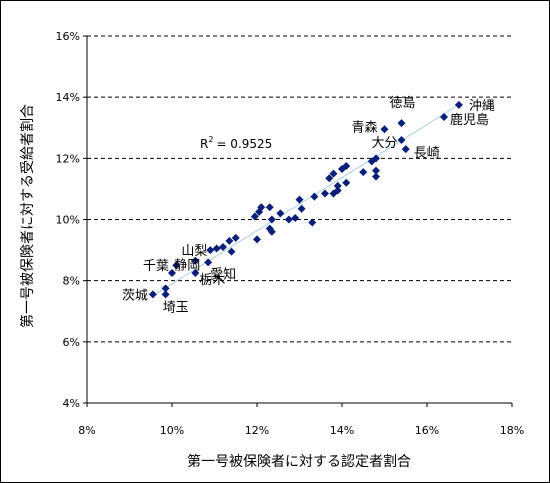 The height and width of the screenshot is (483, 550). What do you see at coordinates (71, 403) in the screenshot?
I see `y-tick-label: 4%` at bounding box center [71, 403].